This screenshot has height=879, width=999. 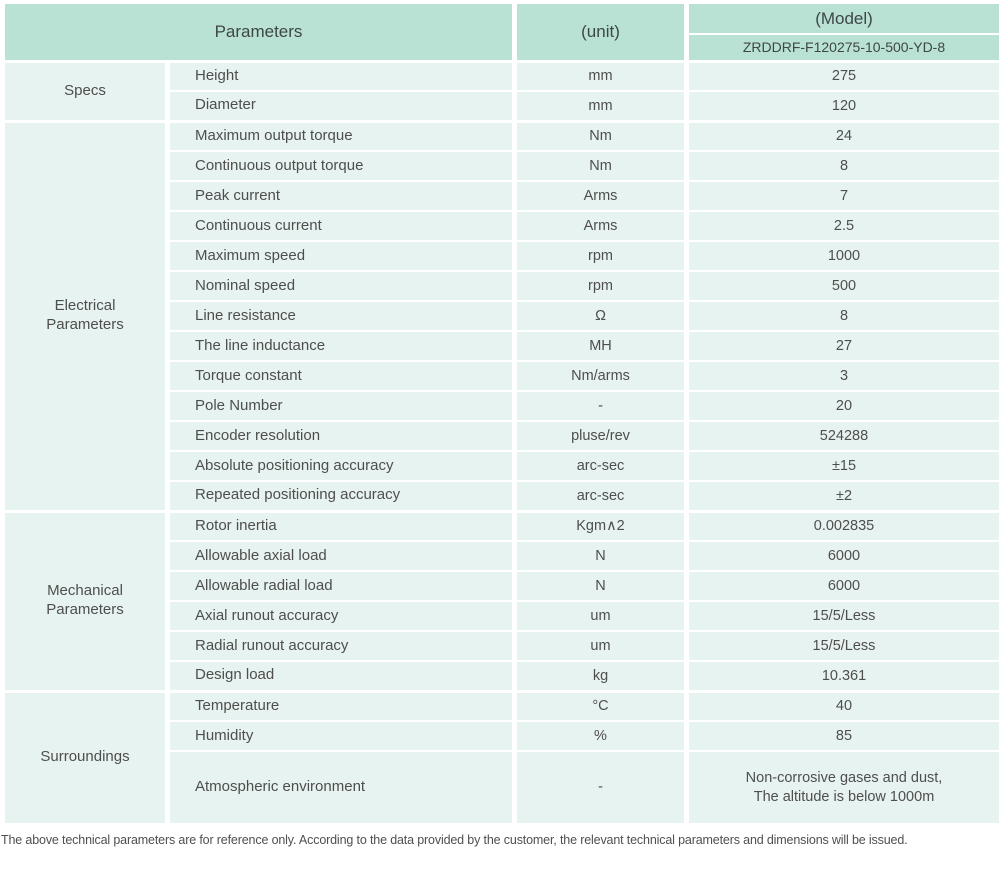 I want to click on table-row: Radial runout accuracy um 15/5/Less, so click(x=501, y=646).